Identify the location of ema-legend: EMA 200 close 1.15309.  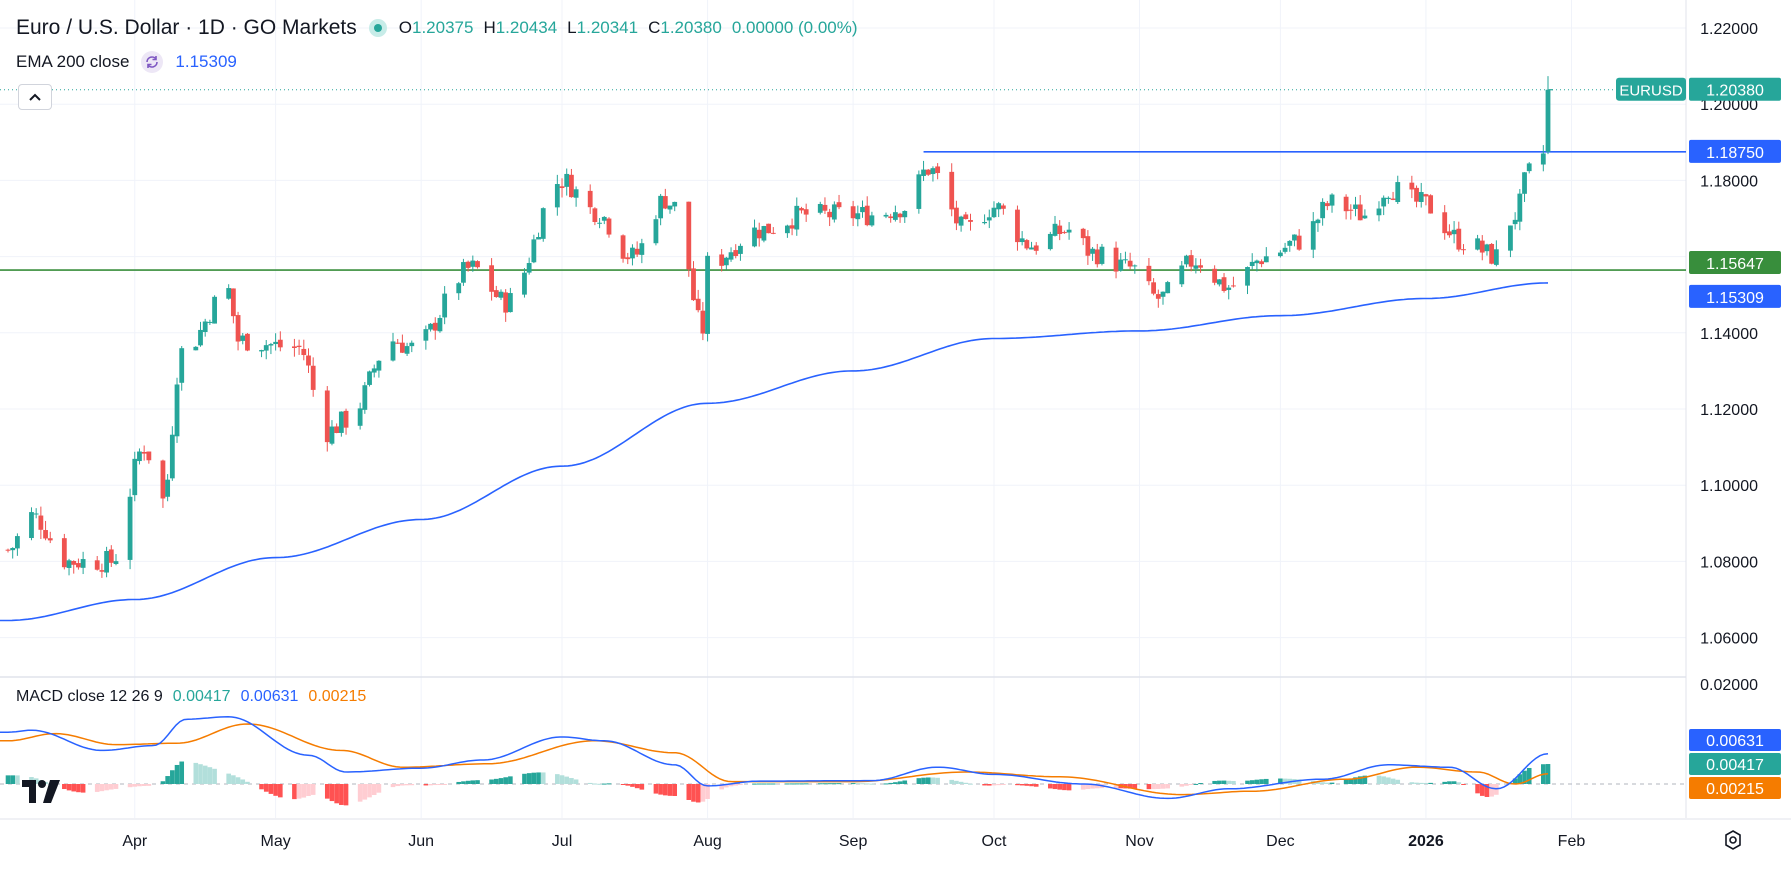
(126, 62).